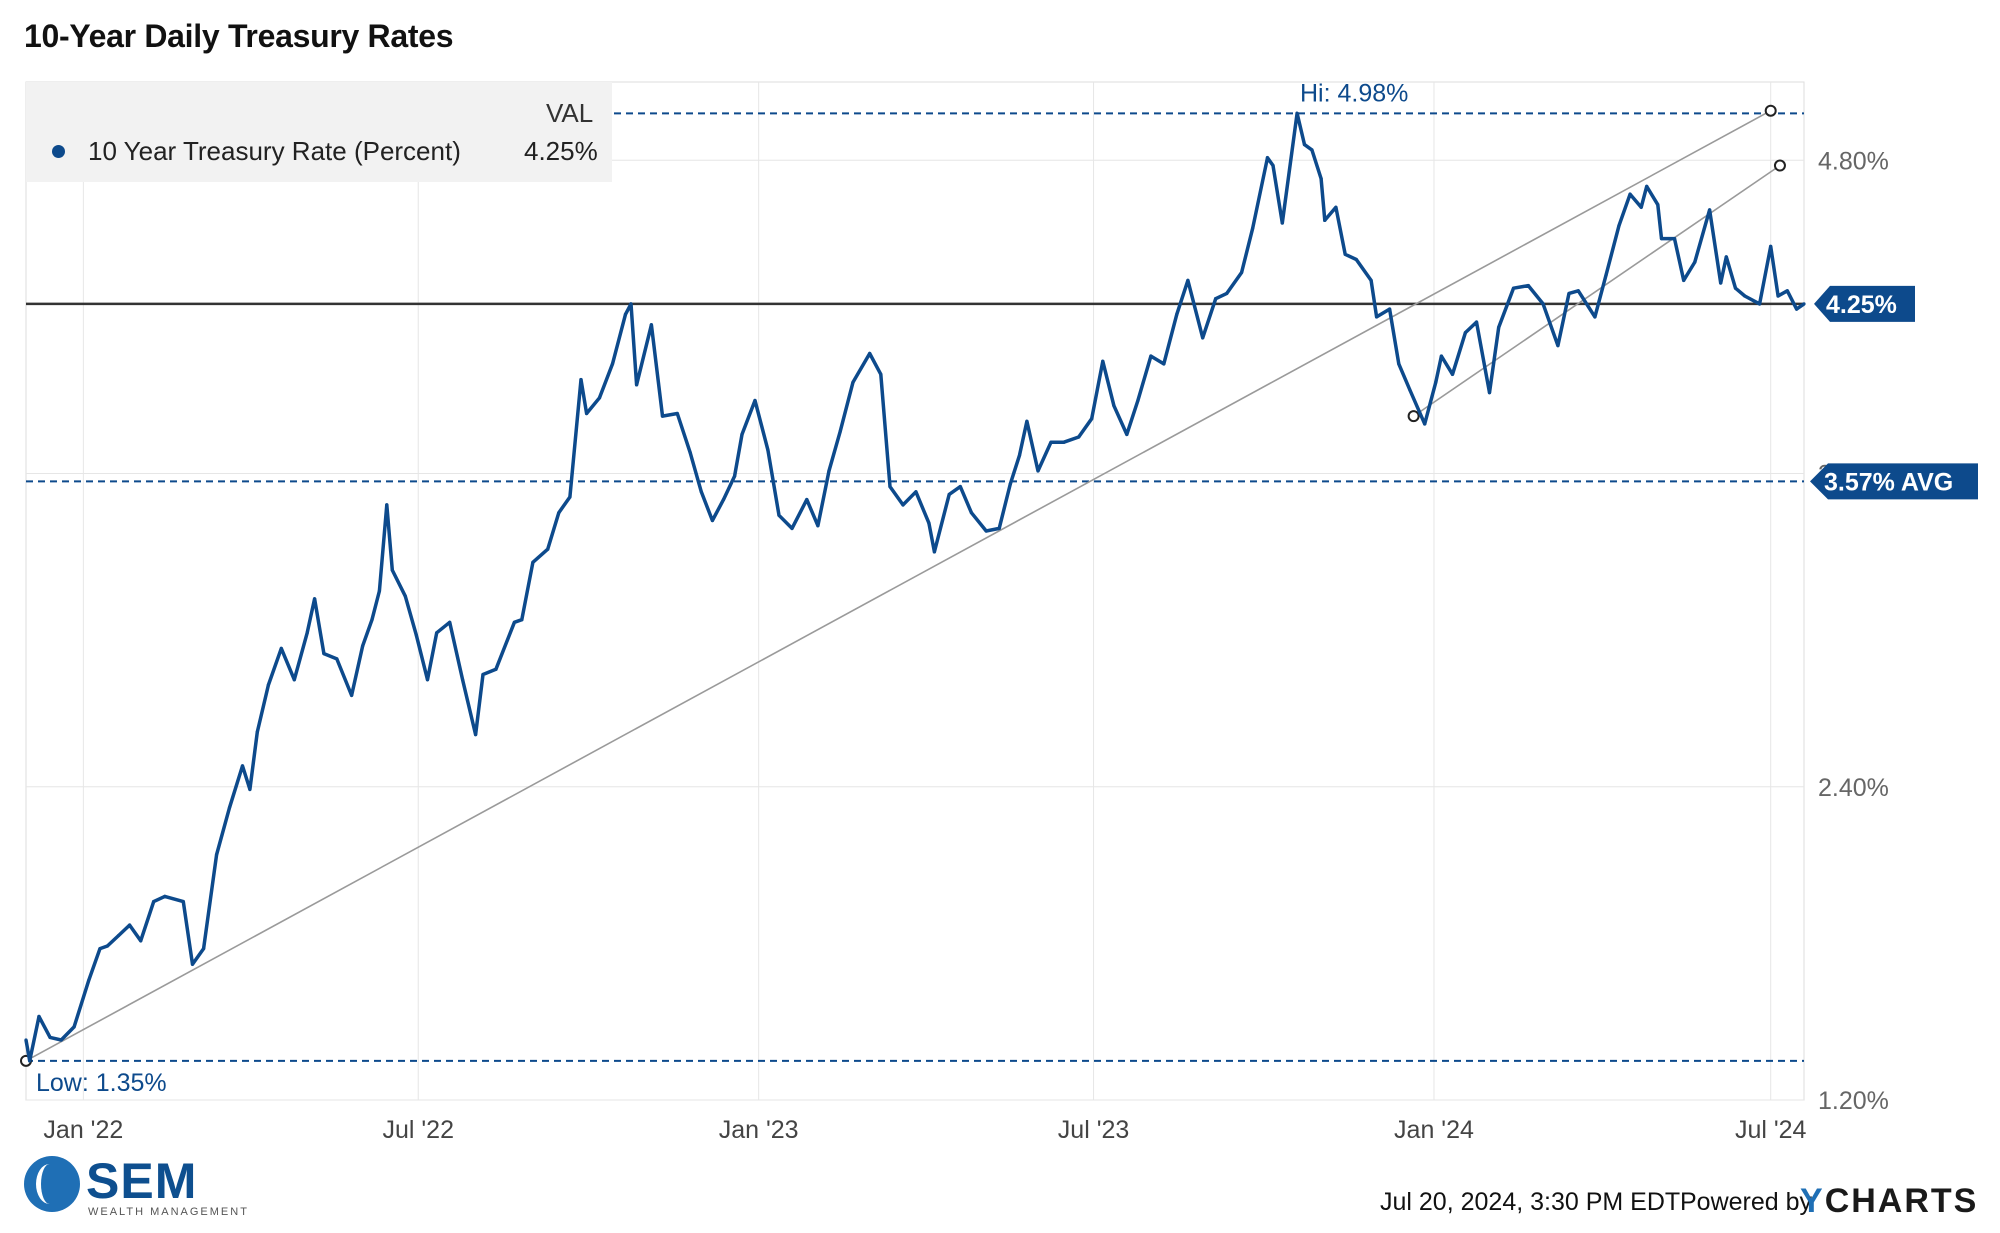  What do you see at coordinates (1812, 1201) in the screenshot?
I see `ycharts-logo-y: Y` at bounding box center [1812, 1201].